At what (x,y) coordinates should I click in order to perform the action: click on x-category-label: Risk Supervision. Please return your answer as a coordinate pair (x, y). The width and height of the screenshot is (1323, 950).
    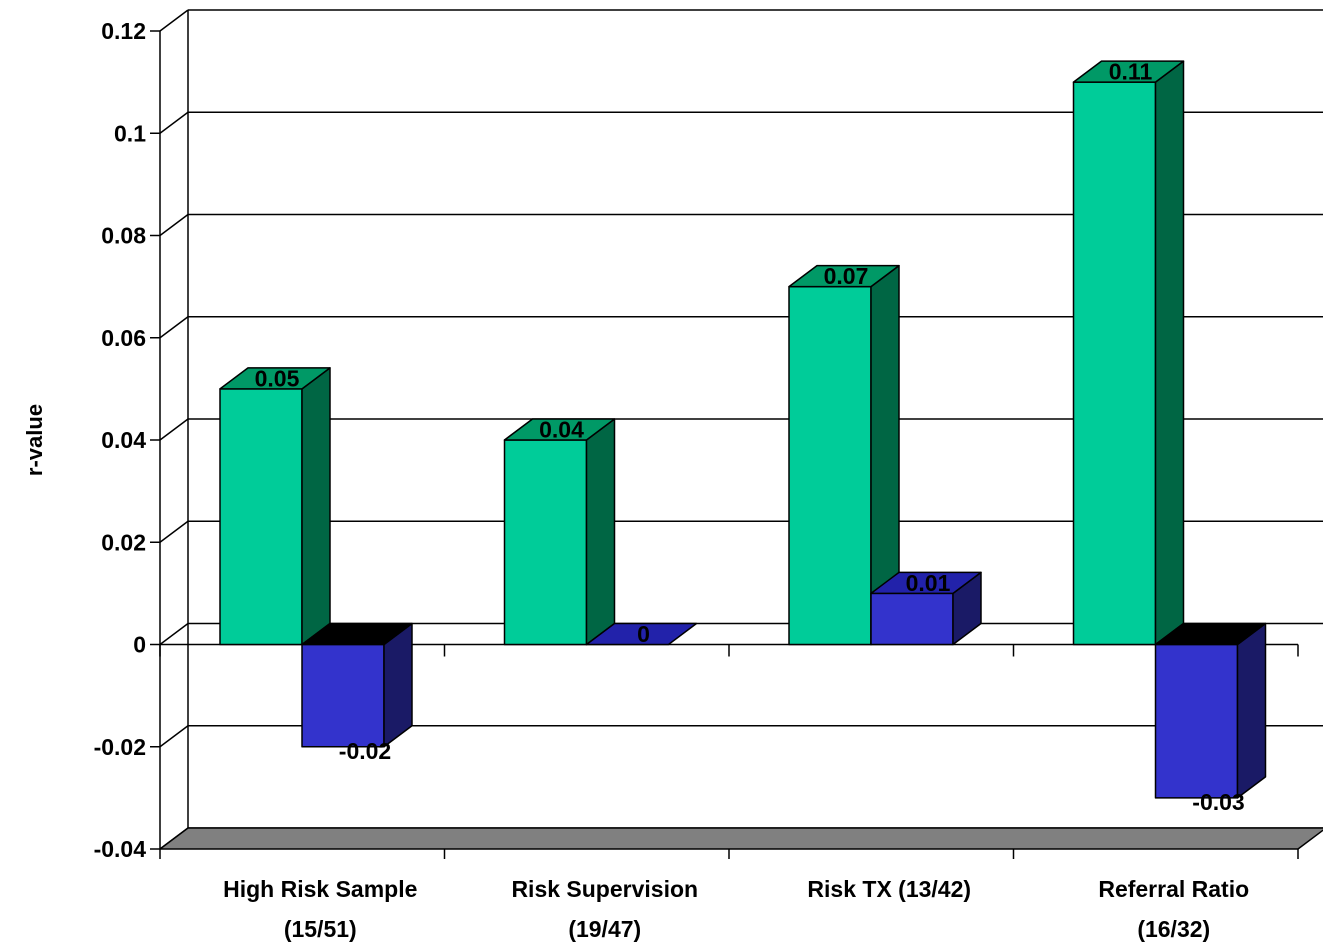
    Looking at the image, I should click on (604, 889).